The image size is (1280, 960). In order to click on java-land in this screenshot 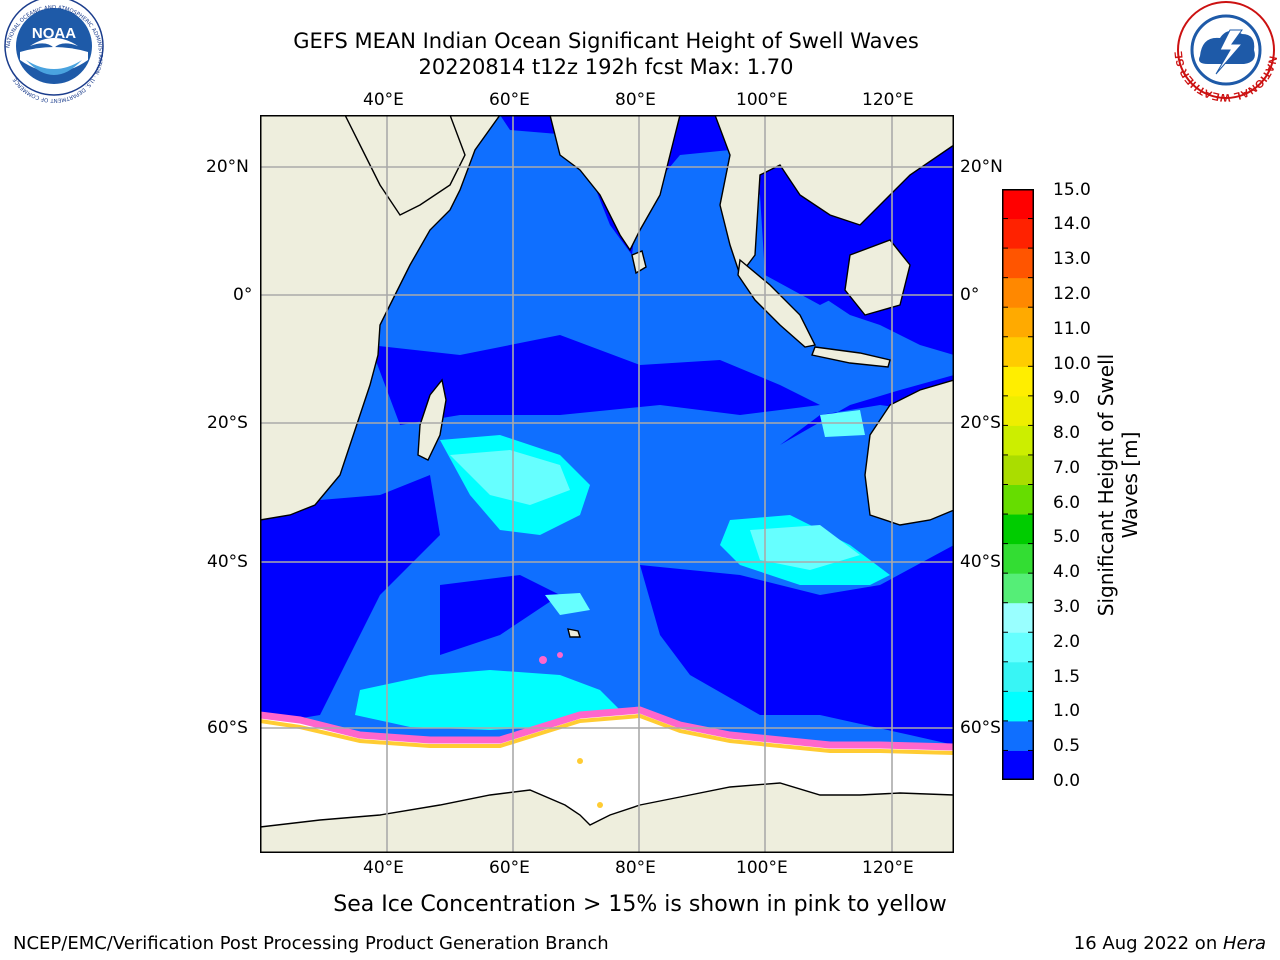, I will do `click(851, 357)`.